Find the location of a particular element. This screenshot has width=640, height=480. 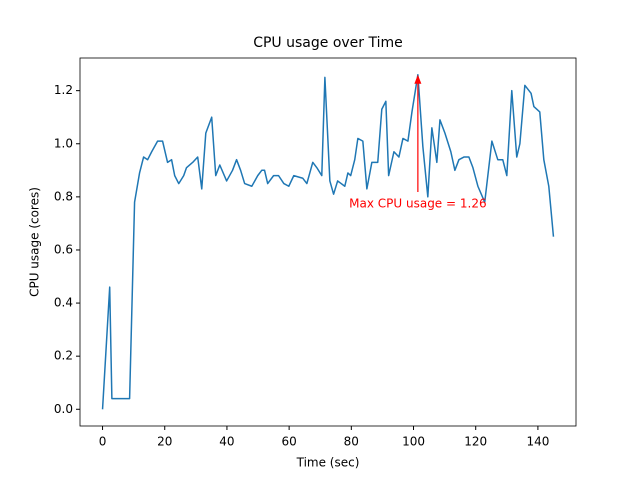

x-tick-label: 0 is located at coordinates (103, 442).